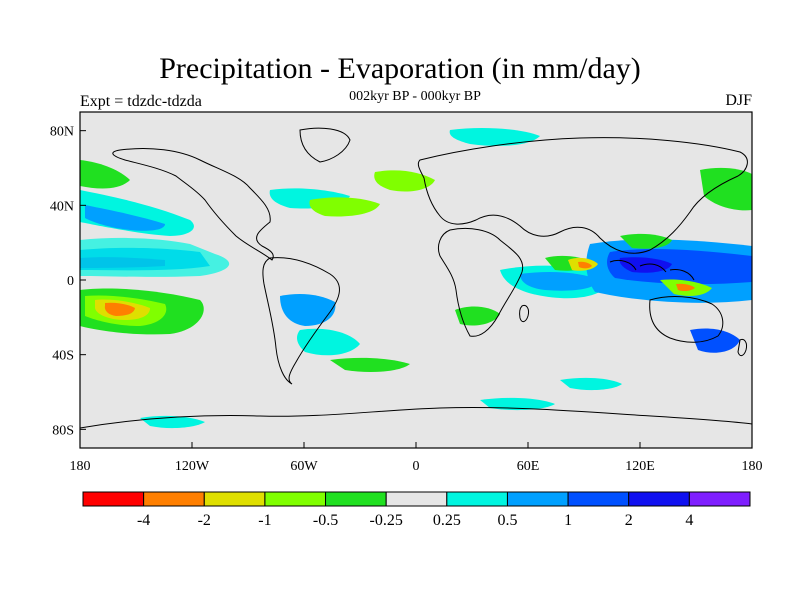  I want to click on new-zealand-coast, so click(742, 348).